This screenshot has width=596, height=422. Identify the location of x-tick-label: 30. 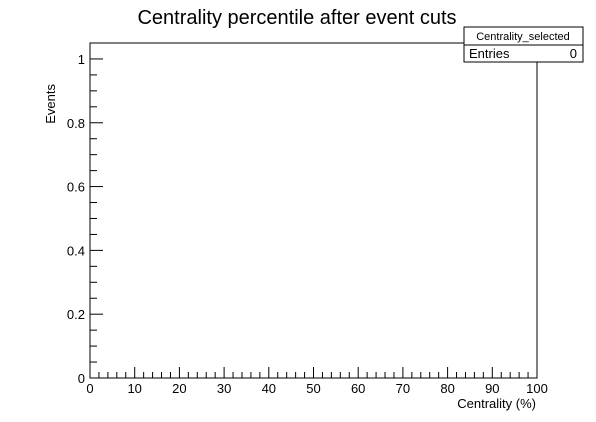
(224, 388).